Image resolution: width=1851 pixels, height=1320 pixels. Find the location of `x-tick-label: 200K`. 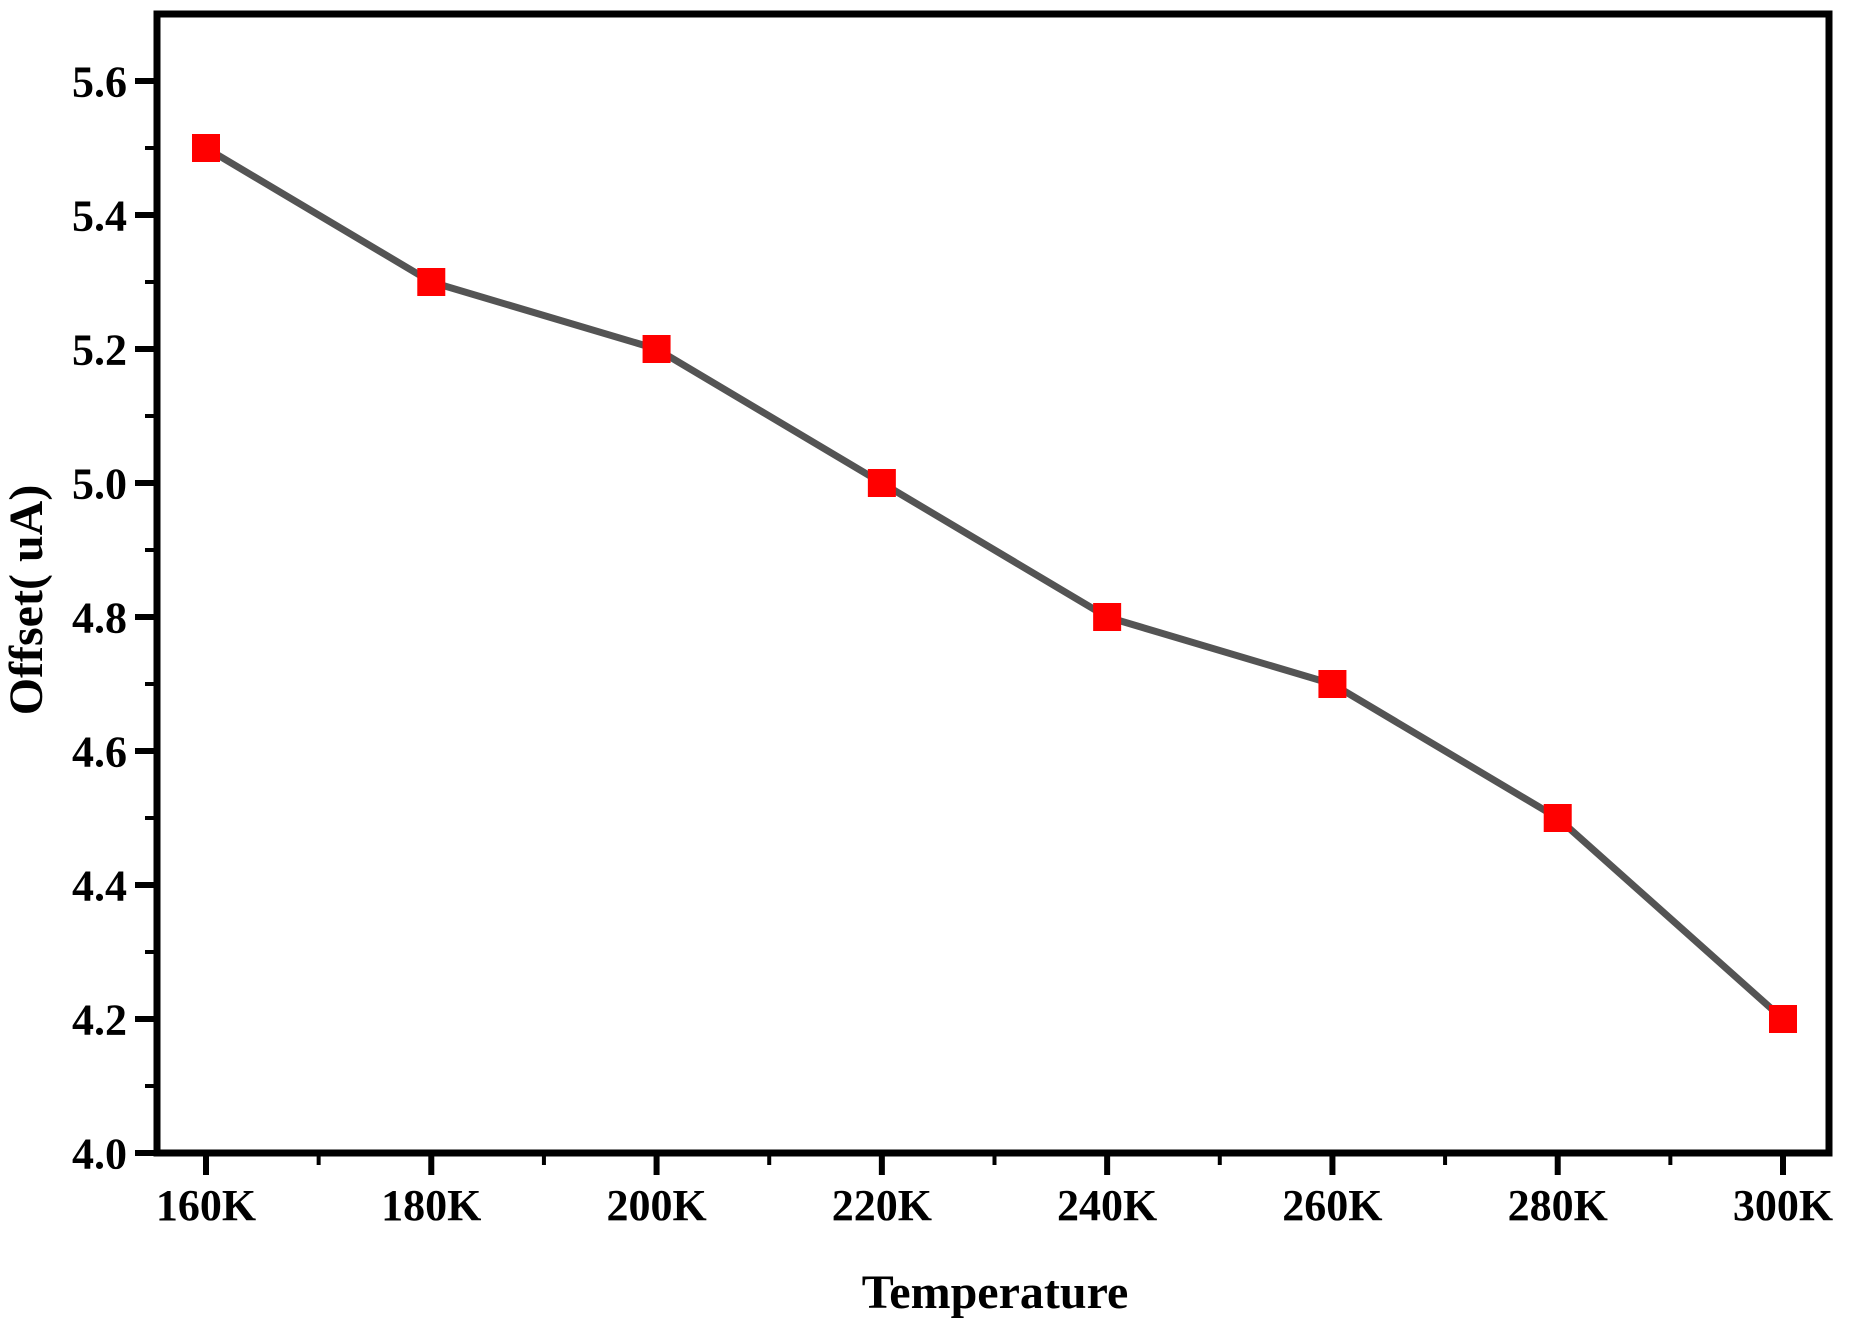

x-tick-label: 200K is located at coordinates (656, 1205).